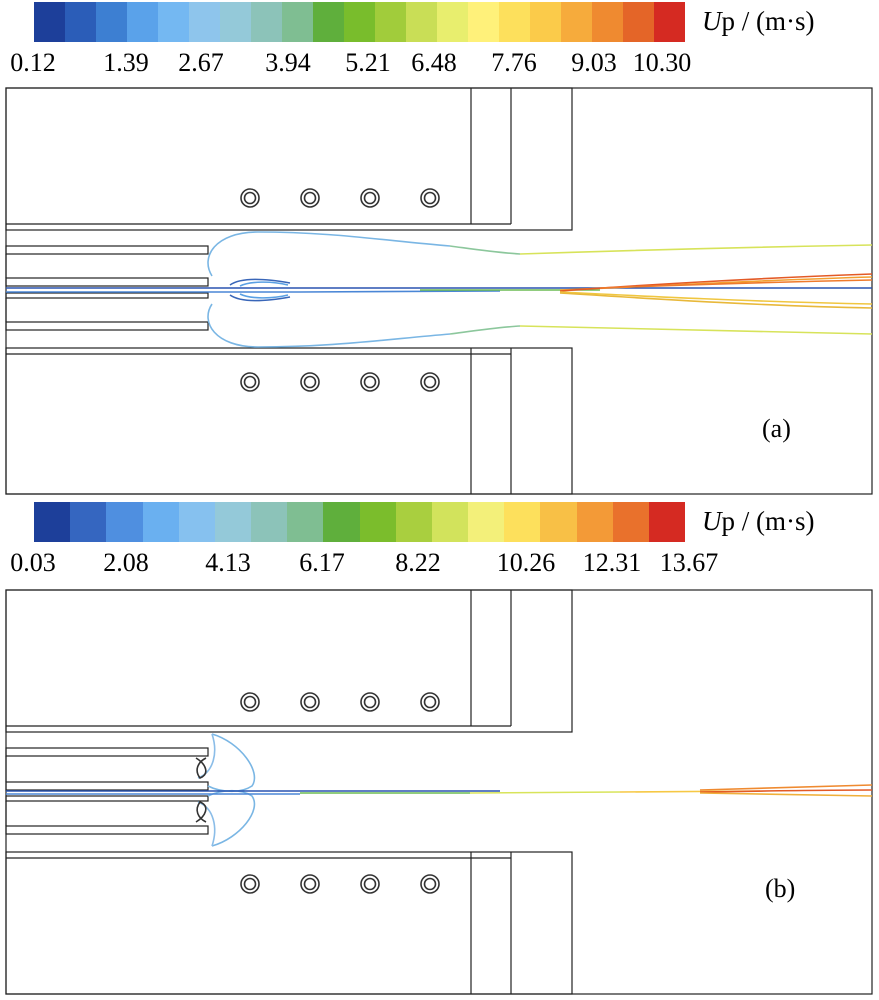  Describe the element at coordinates (126, 62) in the screenshot. I see `colorbar-a-tick-1: 1.39` at that location.